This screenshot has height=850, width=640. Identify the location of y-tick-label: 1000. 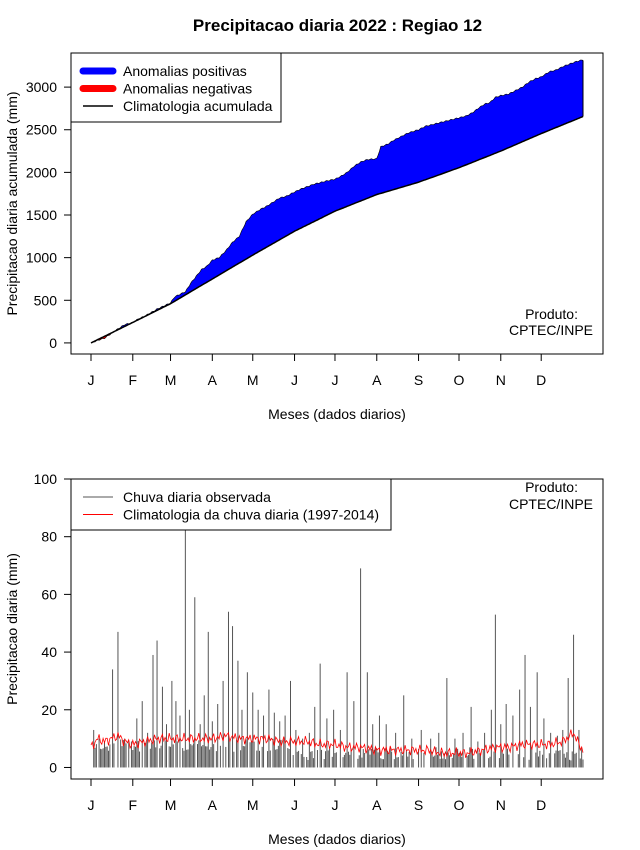
(41, 258).